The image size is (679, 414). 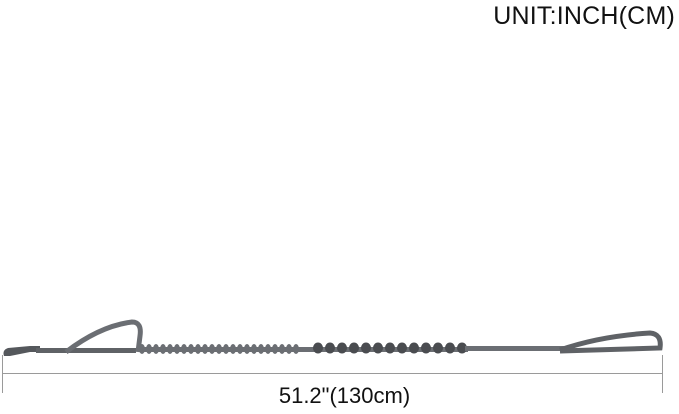 What do you see at coordinates (584, 16) in the screenshot?
I see `unit-label: UNIT:INCH(CM)` at bounding box center [584, 16].